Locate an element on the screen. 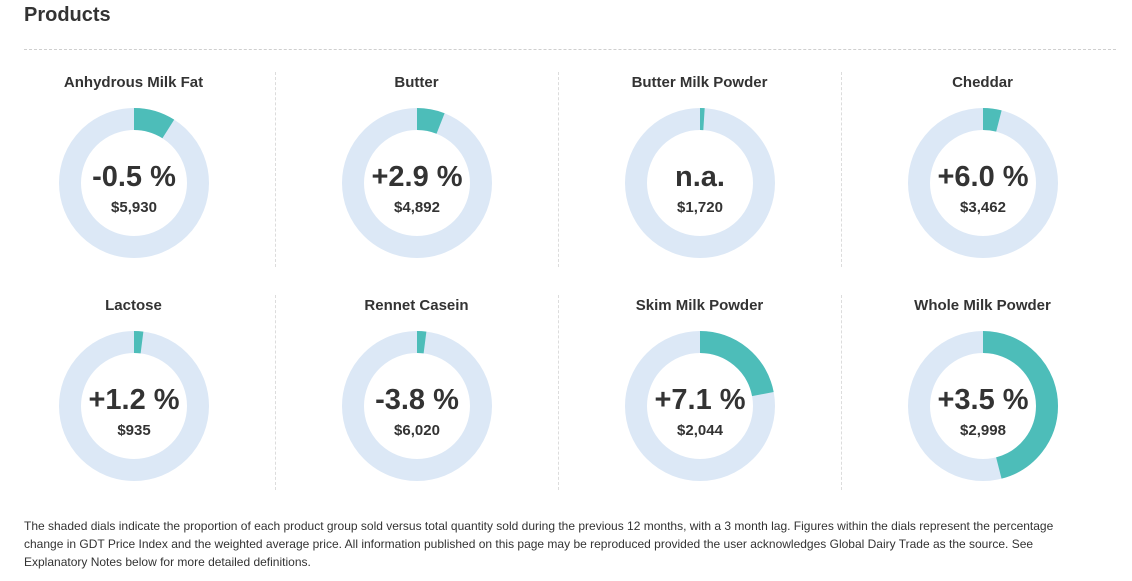 This screenshot has height=581, width=1132. product-name: Cheddar is located at coordinates (982, 82).